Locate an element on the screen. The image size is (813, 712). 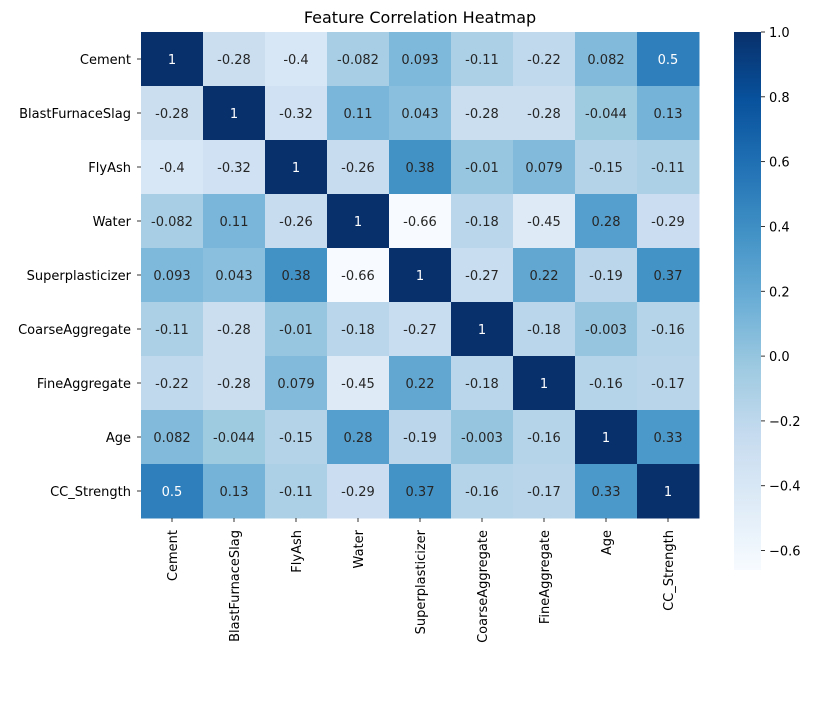
colorbar-tick-label: 0.0 is located at coordinates (779, 357).